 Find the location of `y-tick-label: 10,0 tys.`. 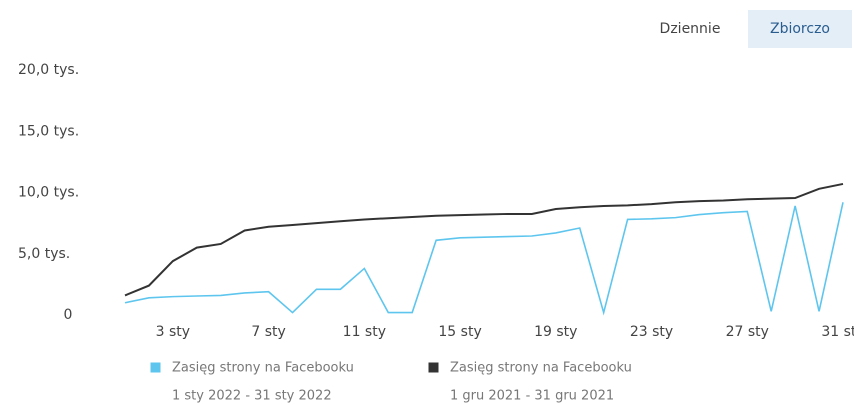

y-tick-label: 10,0 tys. is located at coordinates (48, 193).